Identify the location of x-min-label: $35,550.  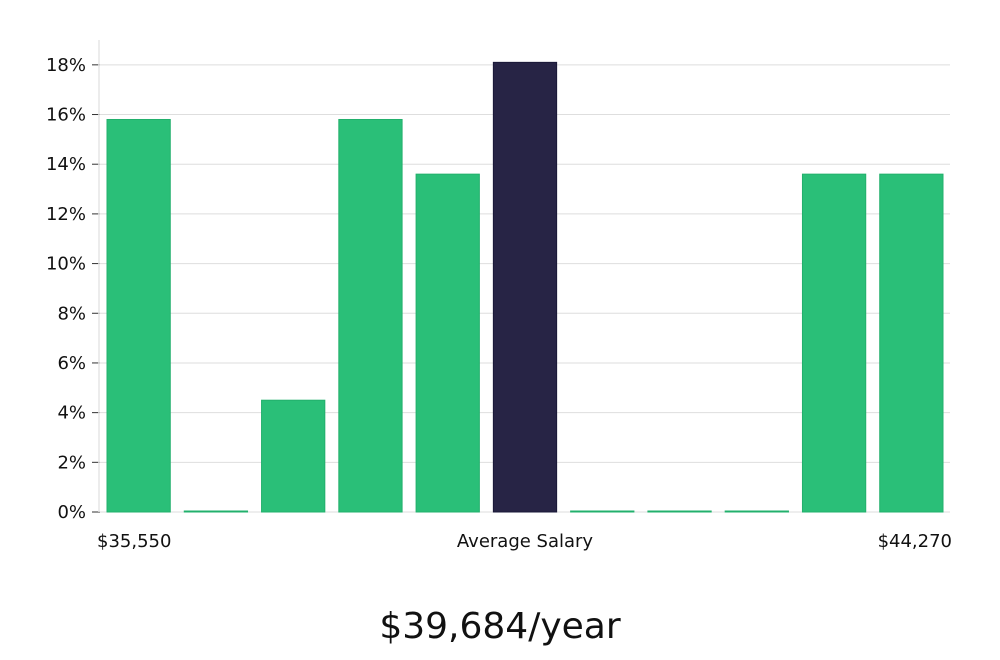
(134, 541).